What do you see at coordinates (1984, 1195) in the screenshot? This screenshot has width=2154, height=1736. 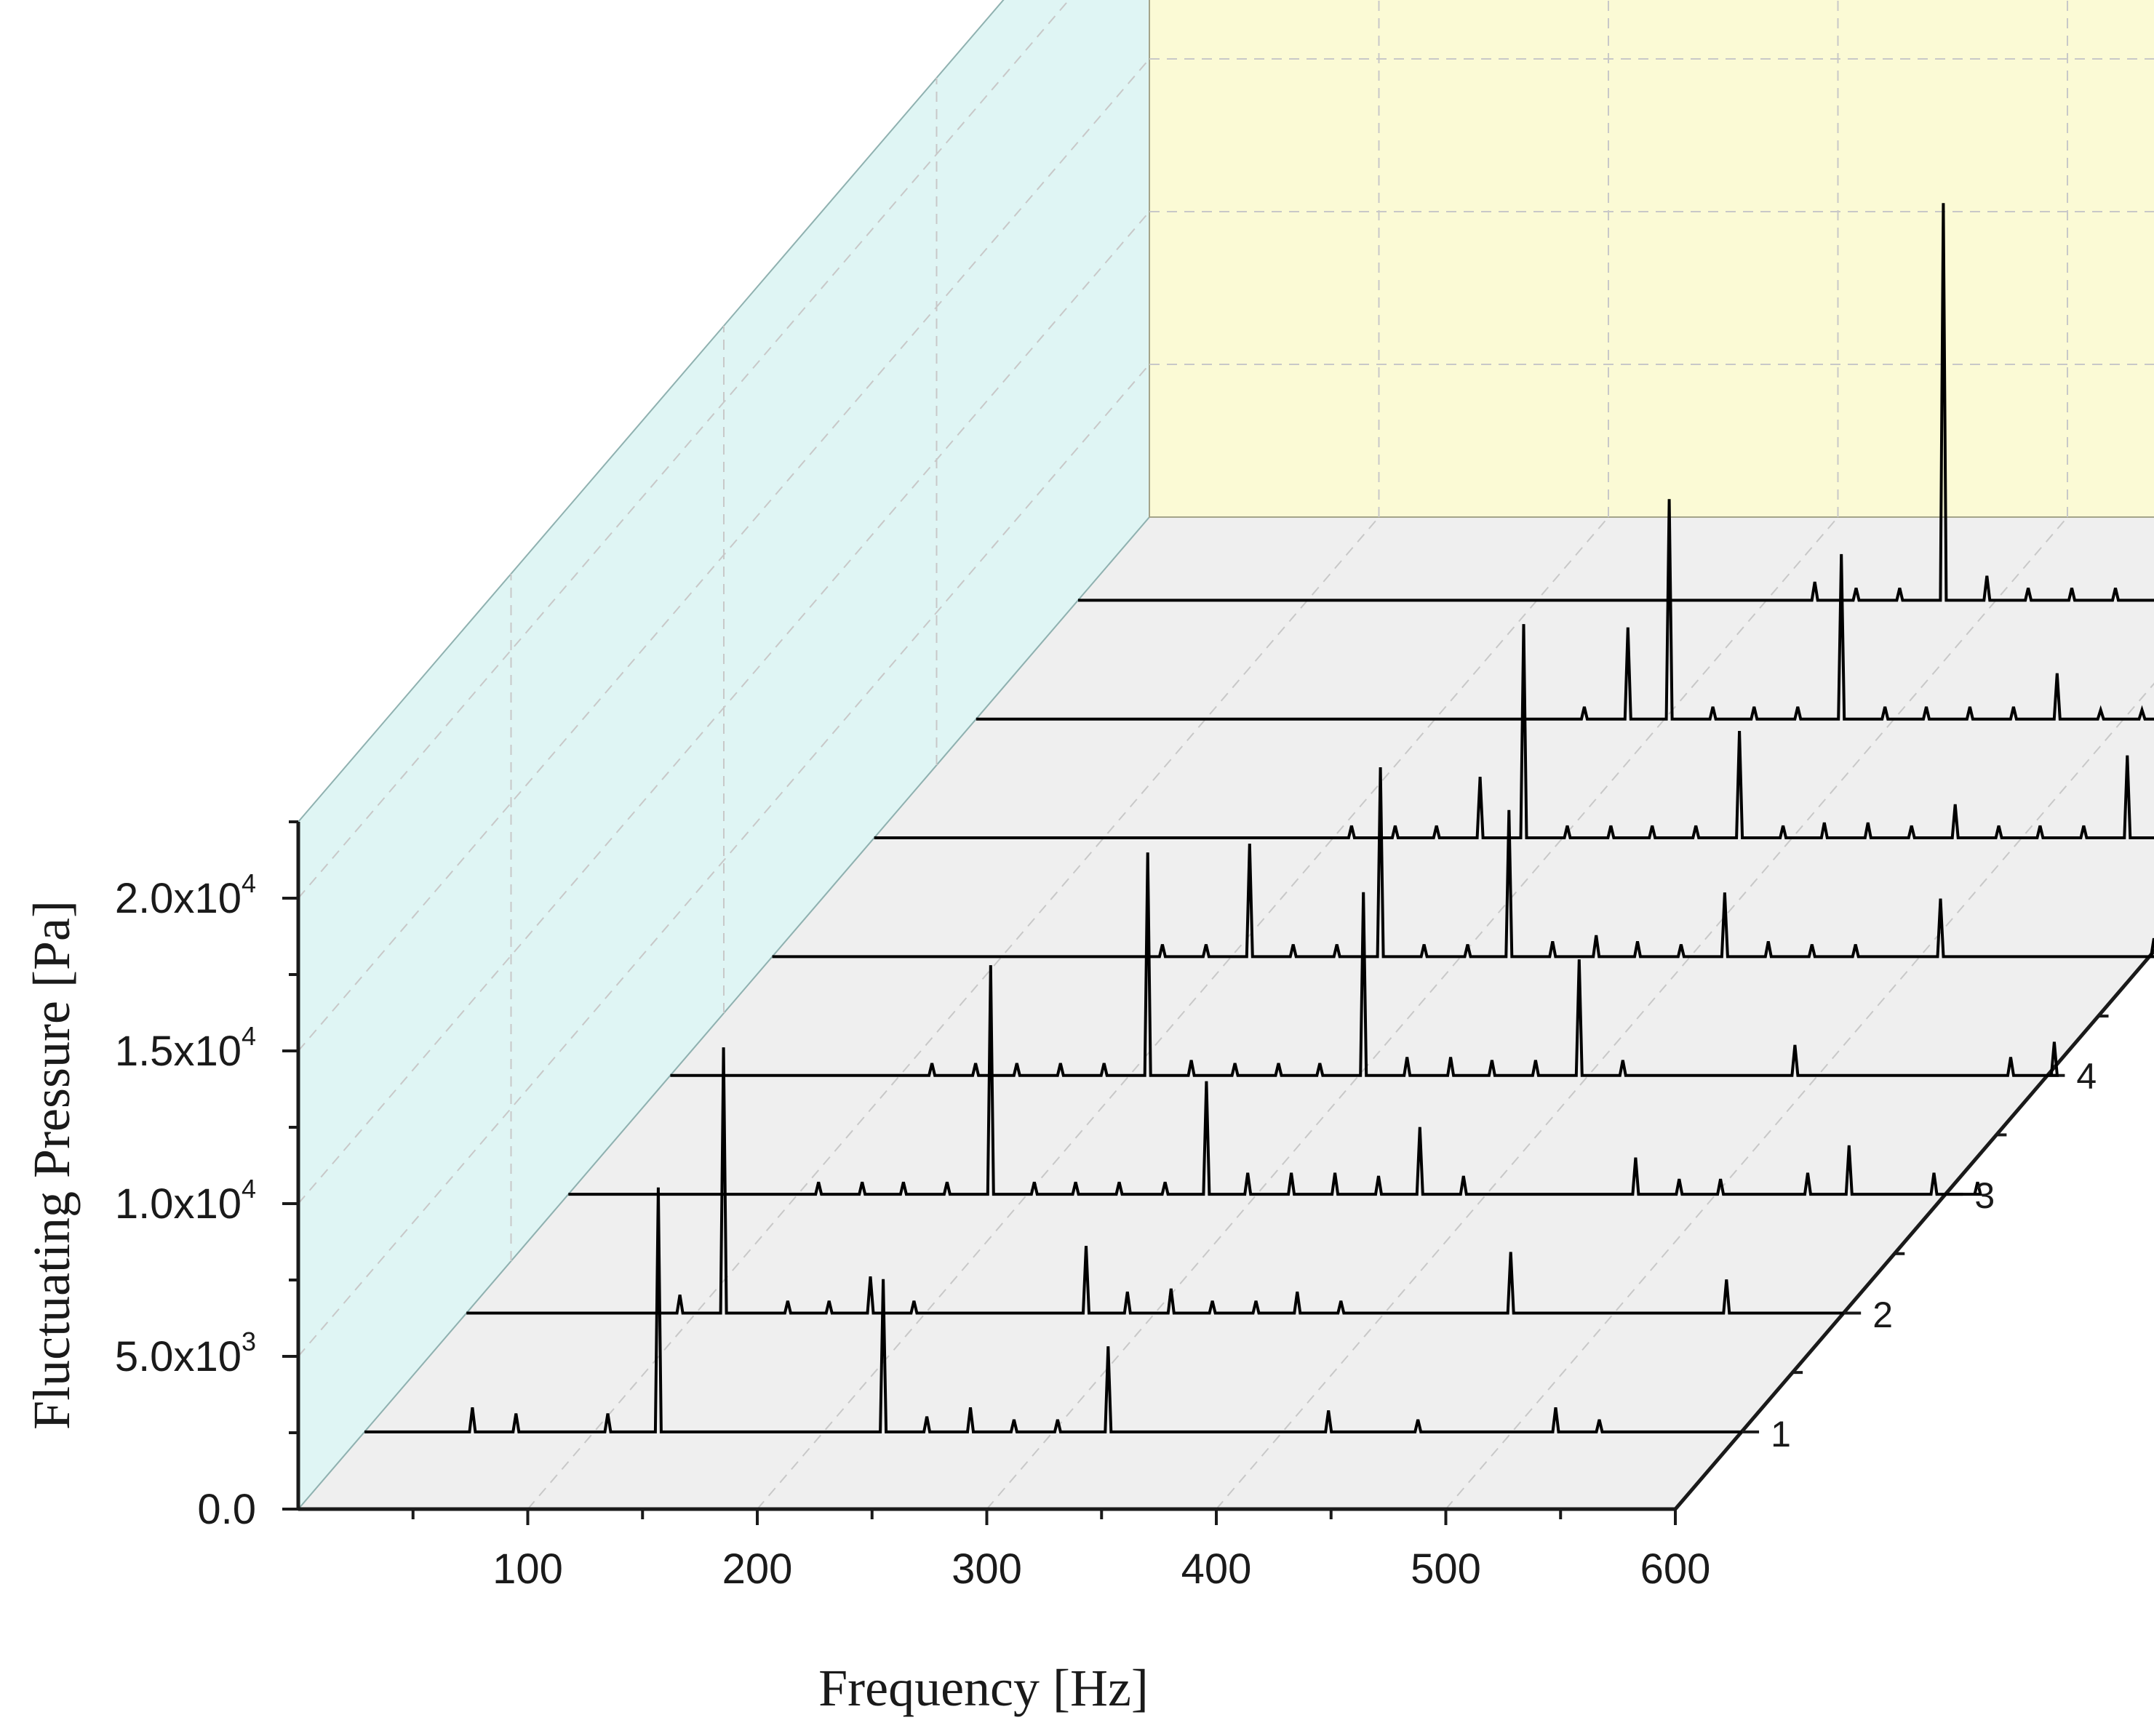 I see `depth-label: 3` at bounding box center [1984, 1195].